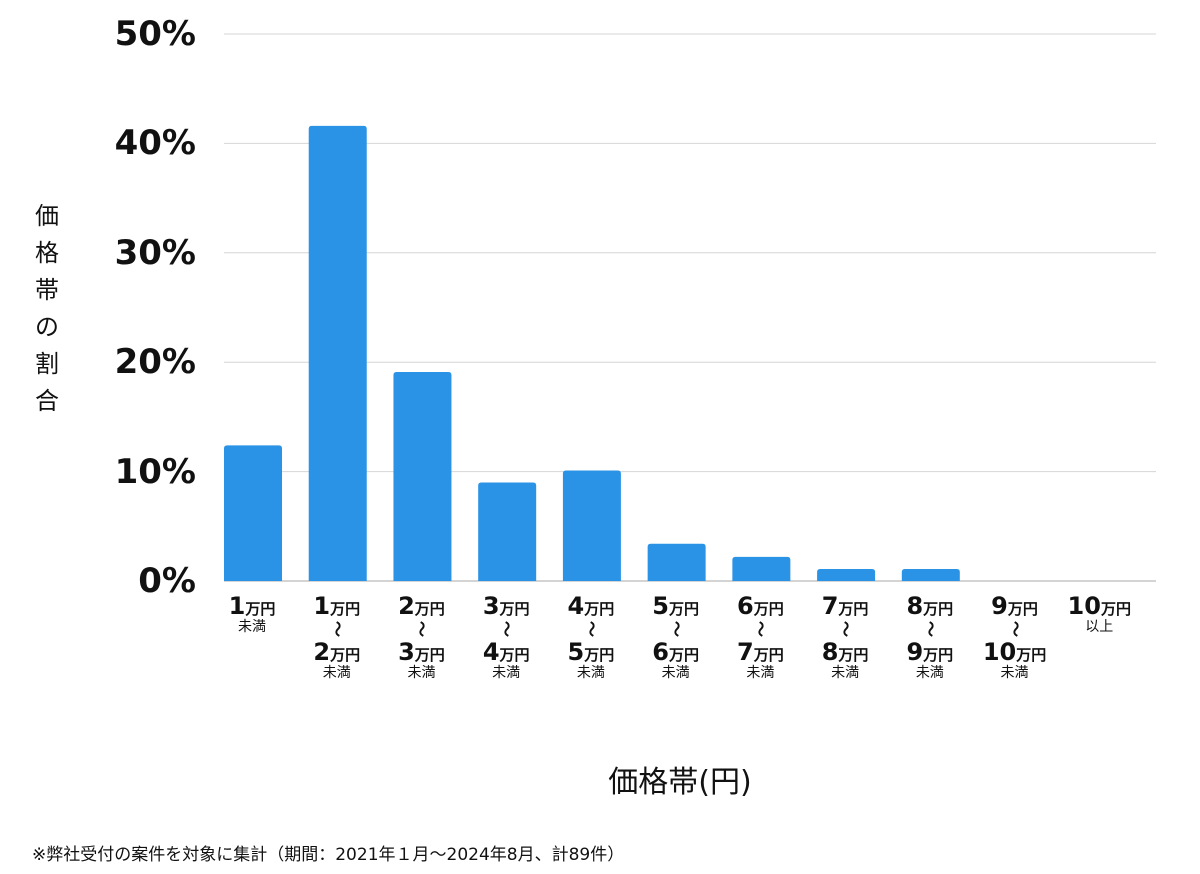 The image size is (1200, 874). What do you see at coordinates (830, 606) in the screenshot?
I see `range-from: 7` at bounding box center [830, 606].